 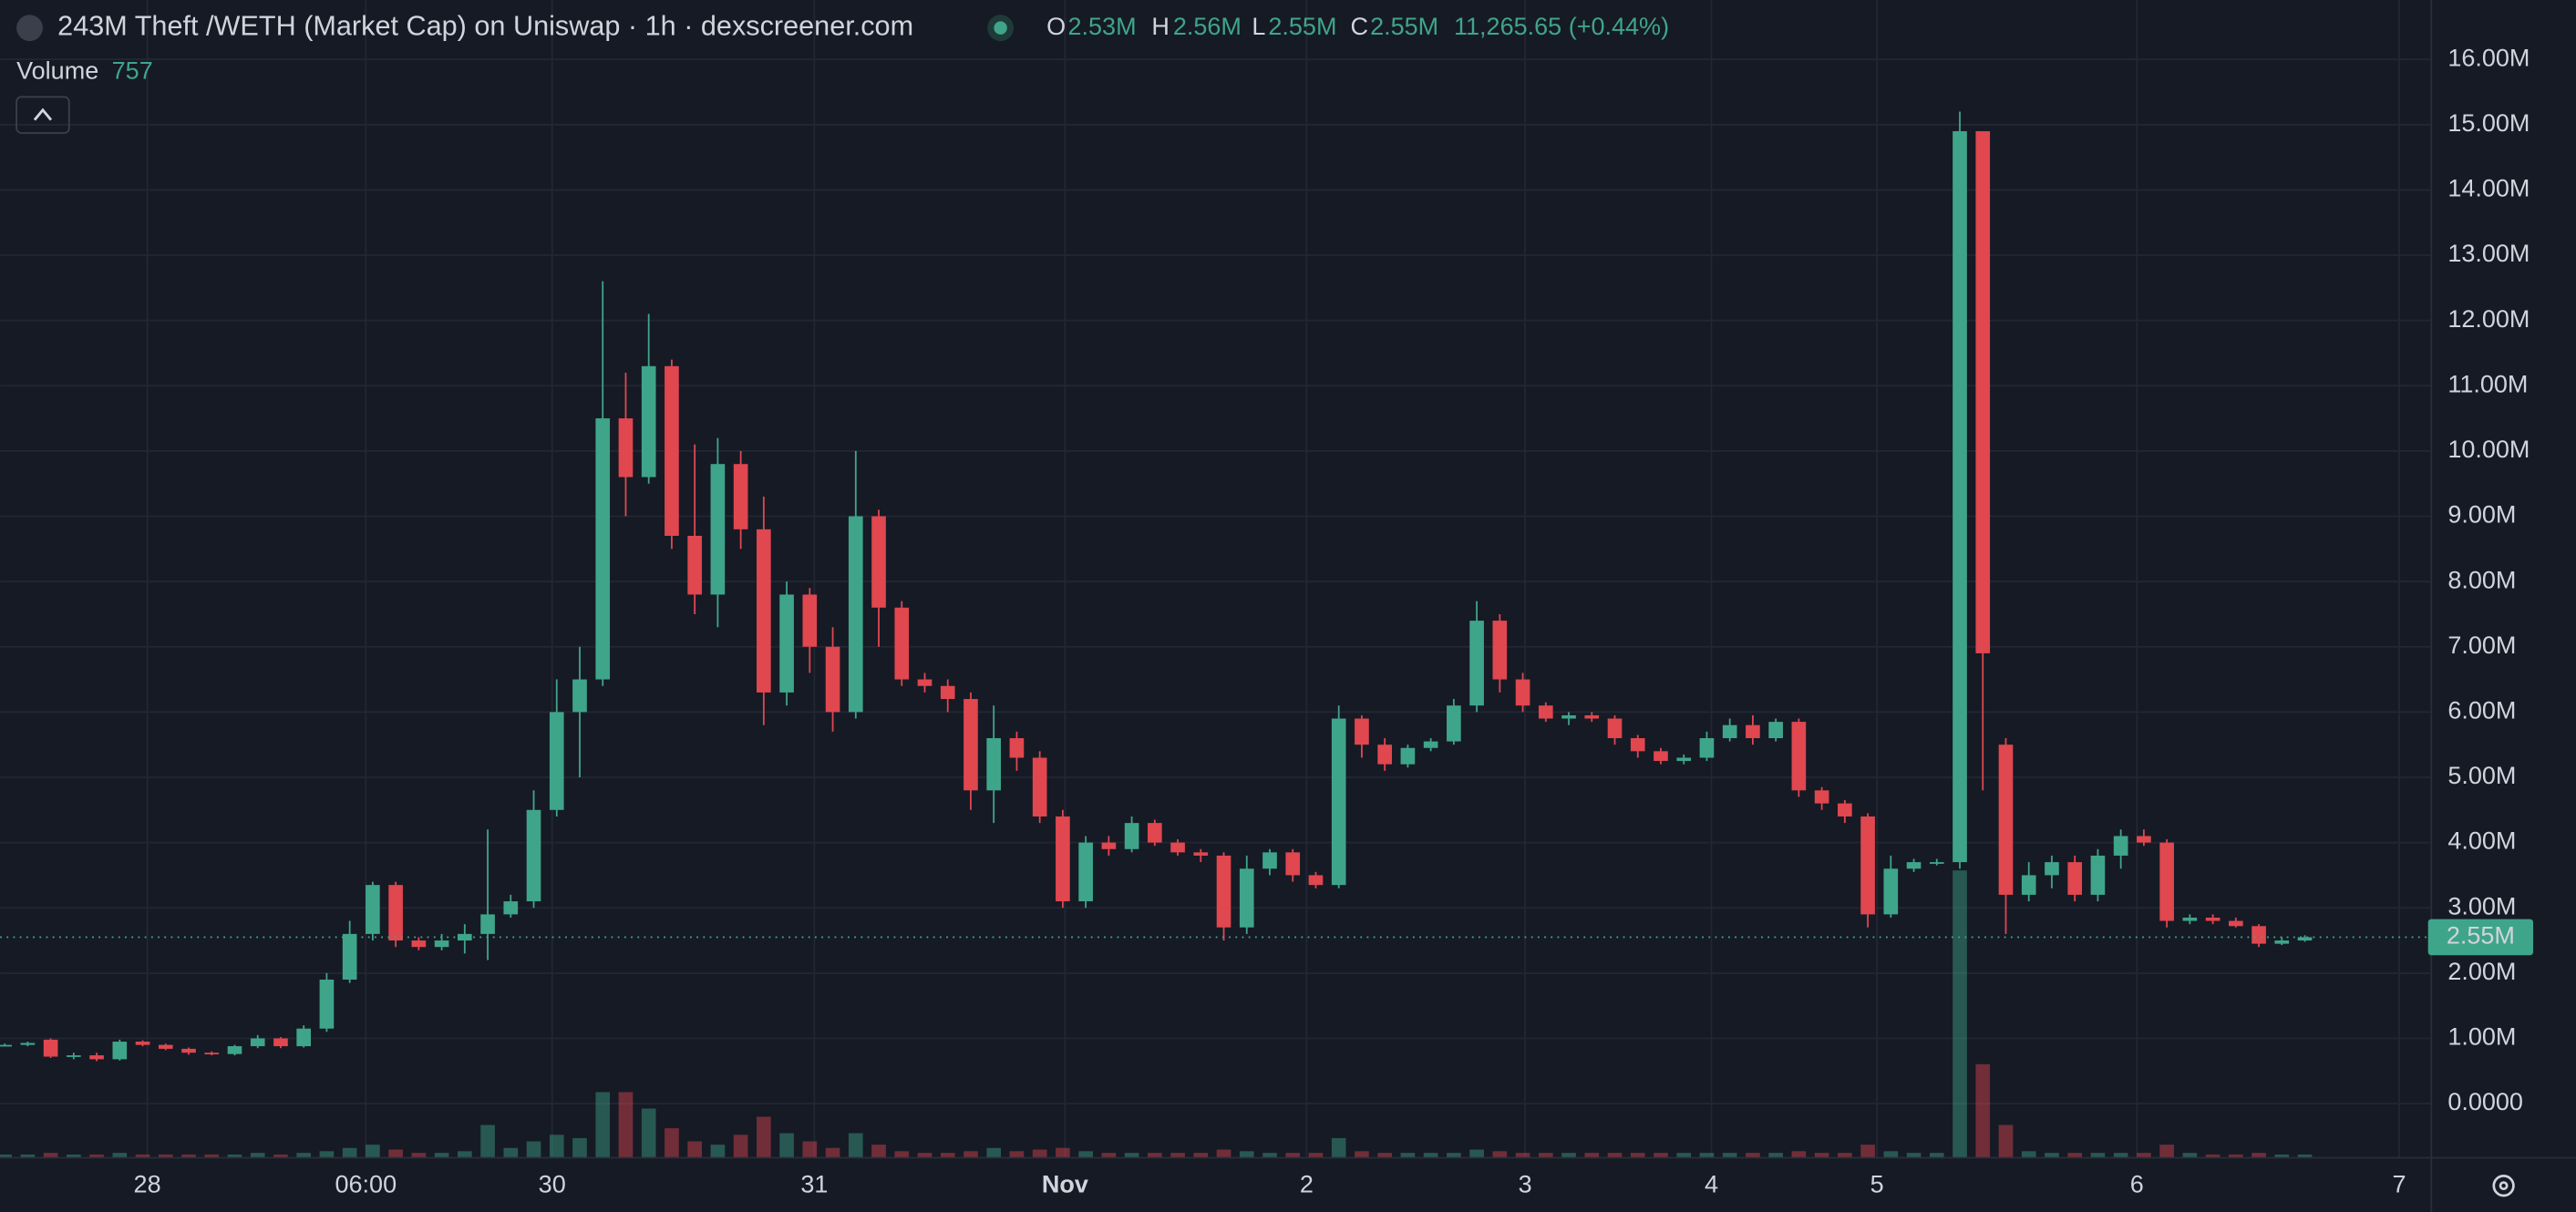 What do you see at coordinates (1877, 1183) in the screenshot?
I see `x-tick-label: 5` at bounding box center [1877, 1183].